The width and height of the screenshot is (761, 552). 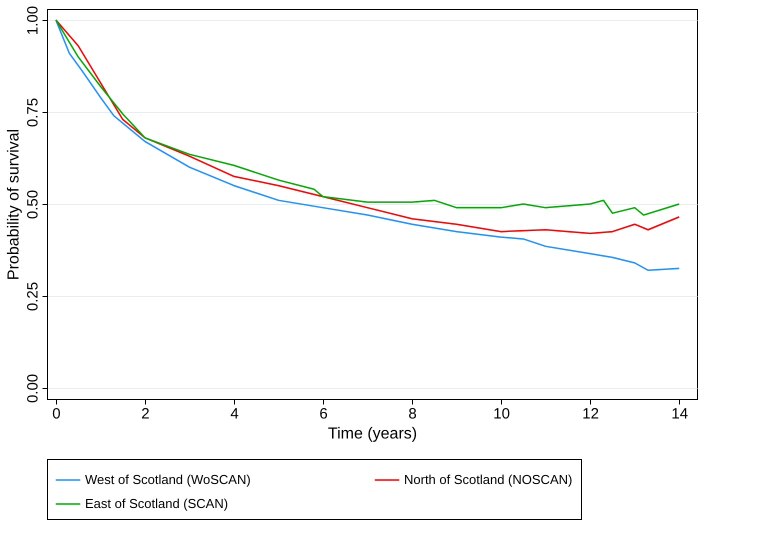 I want to click on legend-label: West of Scotland (WoSCAN), so click(x=168, y=479).